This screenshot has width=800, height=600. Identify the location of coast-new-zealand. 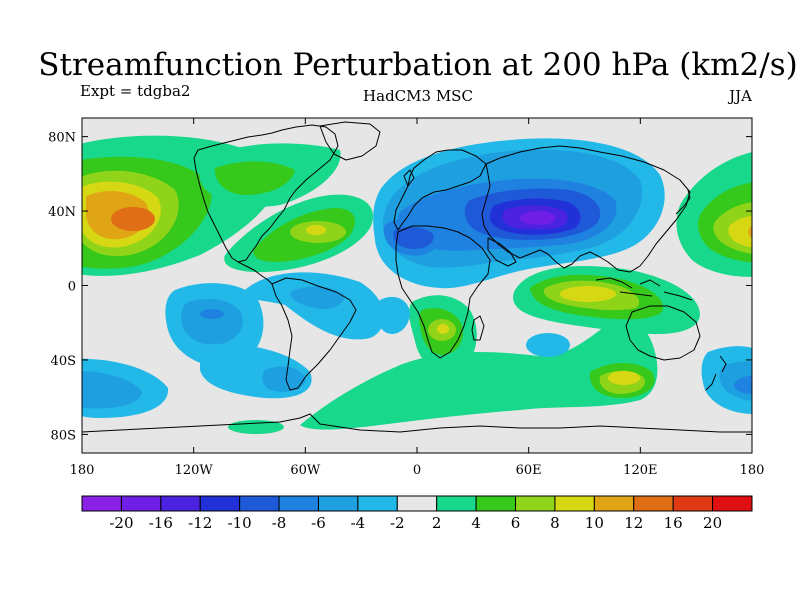
(716, 373).